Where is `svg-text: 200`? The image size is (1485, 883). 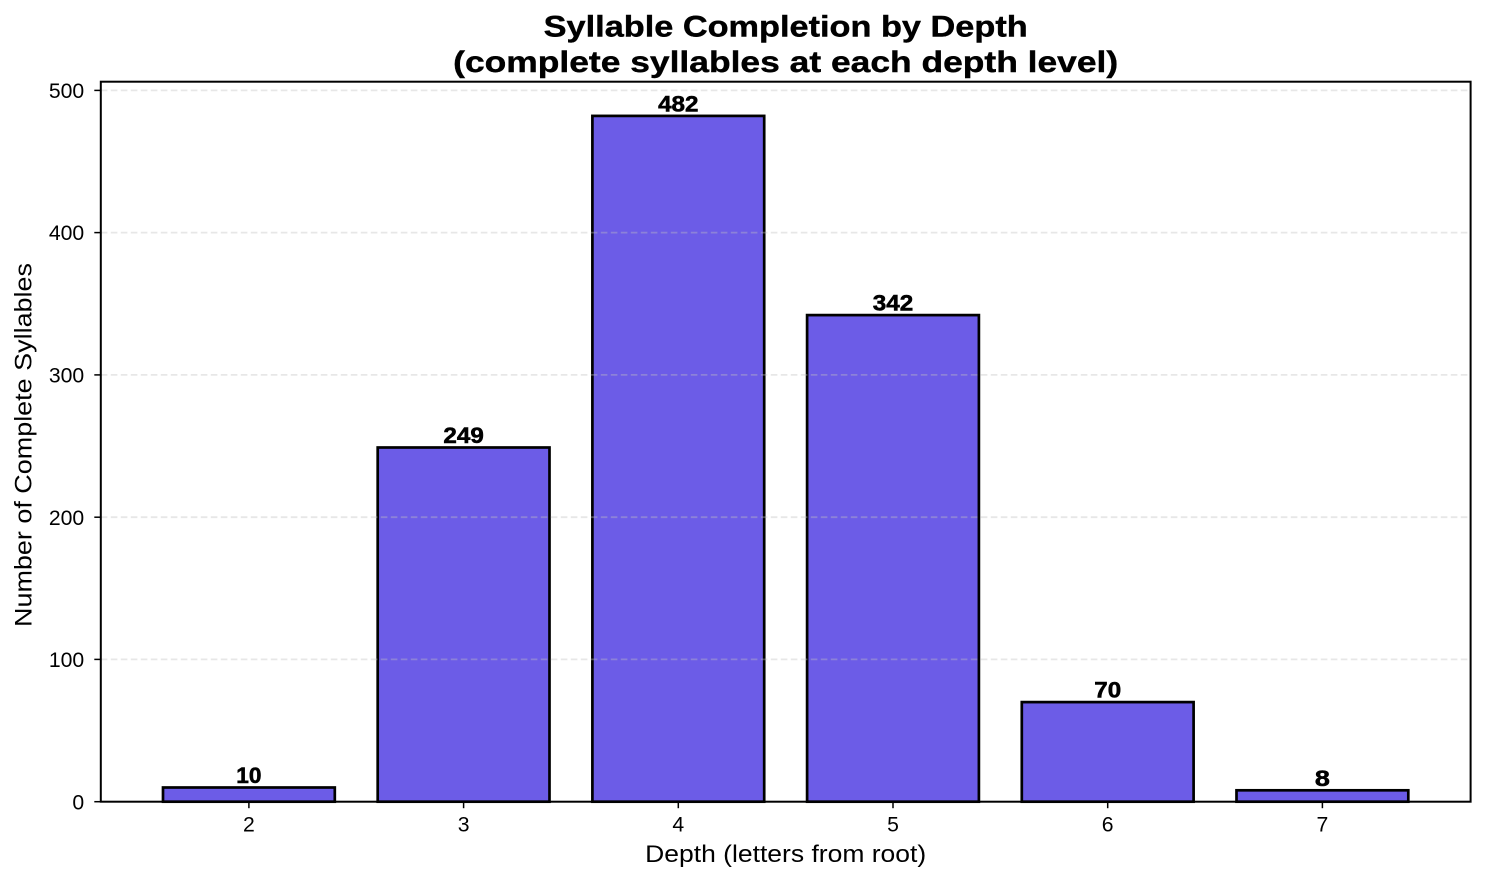
svg-text: 200 is located at coordinates (66, 518).